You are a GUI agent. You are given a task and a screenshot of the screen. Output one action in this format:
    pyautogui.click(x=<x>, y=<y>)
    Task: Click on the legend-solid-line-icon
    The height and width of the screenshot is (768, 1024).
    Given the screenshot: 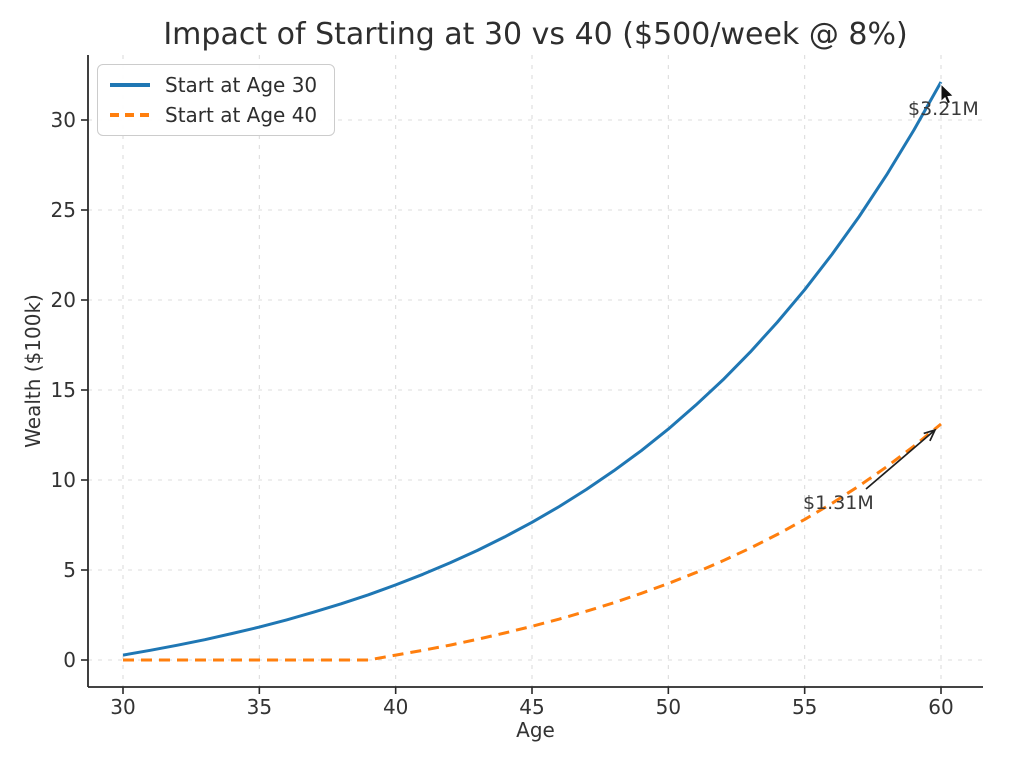 What is the action you would take?
    pyautogui.click(x=130, y=85)
    